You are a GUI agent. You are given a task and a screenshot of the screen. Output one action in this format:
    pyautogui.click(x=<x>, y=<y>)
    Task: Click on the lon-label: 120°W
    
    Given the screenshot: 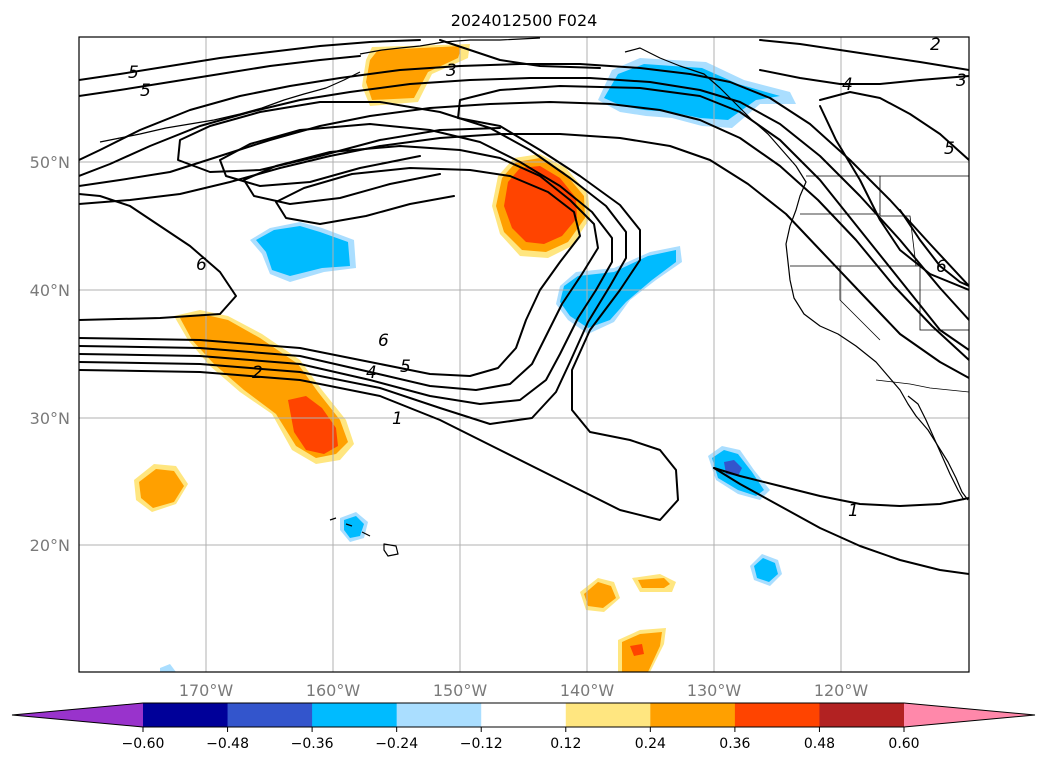 What is the action you would take?
    pyautogui.click(x=841, y=690)
    